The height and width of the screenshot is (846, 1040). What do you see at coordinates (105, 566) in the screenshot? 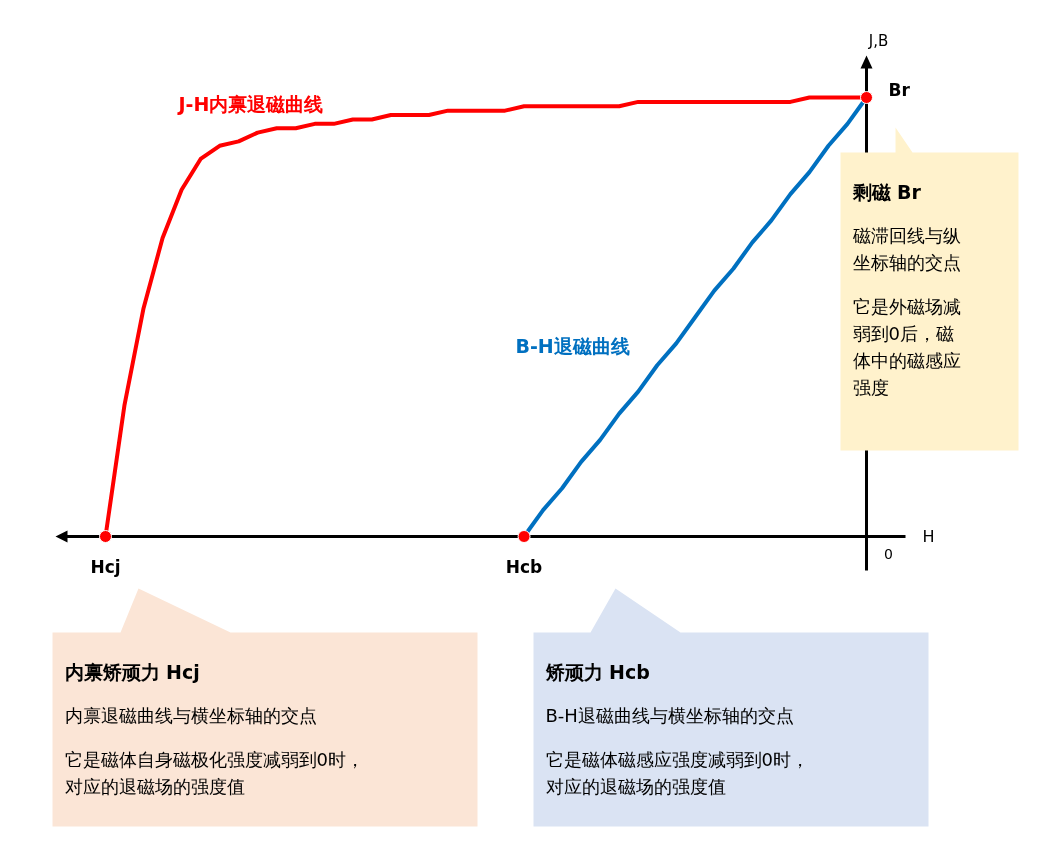
I see `x-tick-label: Hcj` at bounding box center [105, 566].